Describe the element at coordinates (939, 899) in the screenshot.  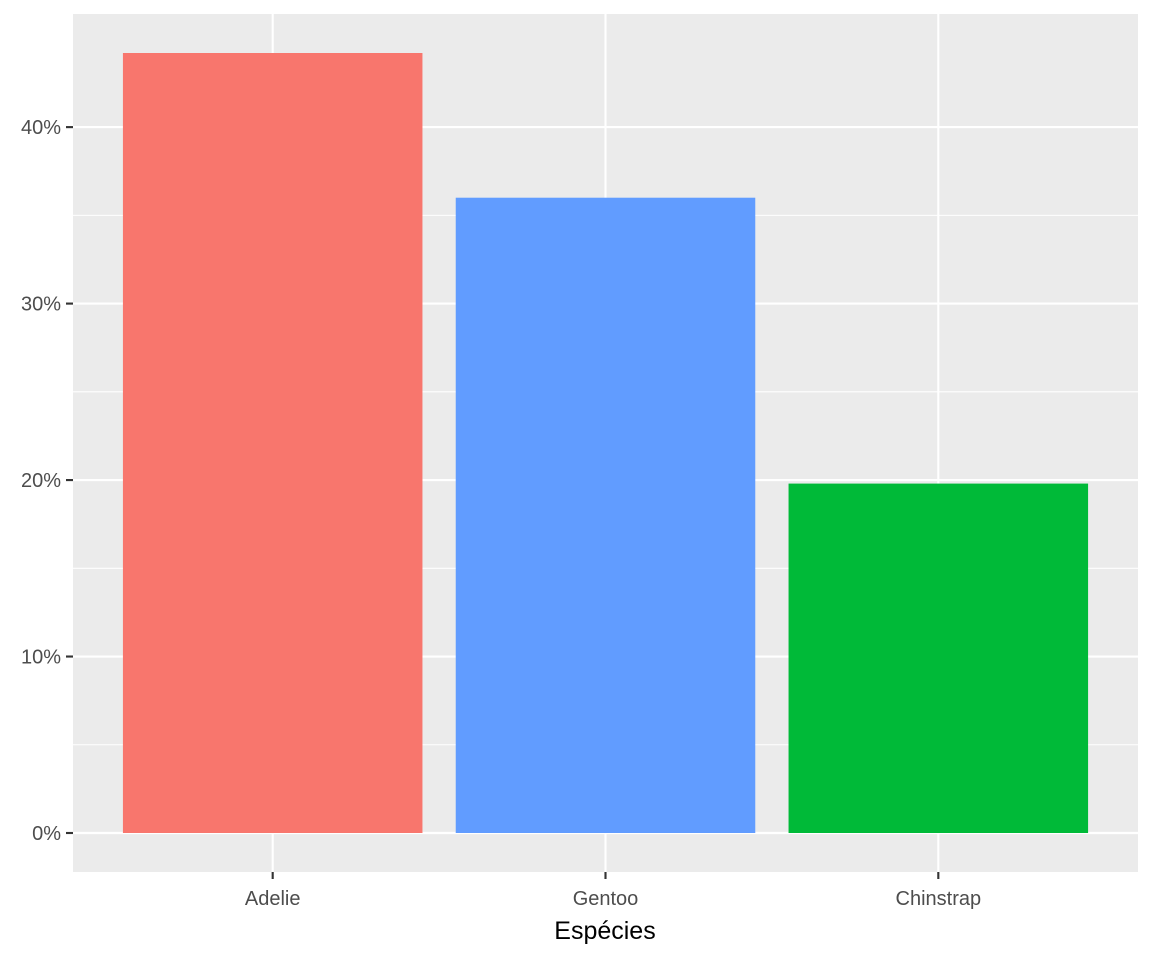
I see `x-tick-label-chinstrap: Chinstrap` at that location.